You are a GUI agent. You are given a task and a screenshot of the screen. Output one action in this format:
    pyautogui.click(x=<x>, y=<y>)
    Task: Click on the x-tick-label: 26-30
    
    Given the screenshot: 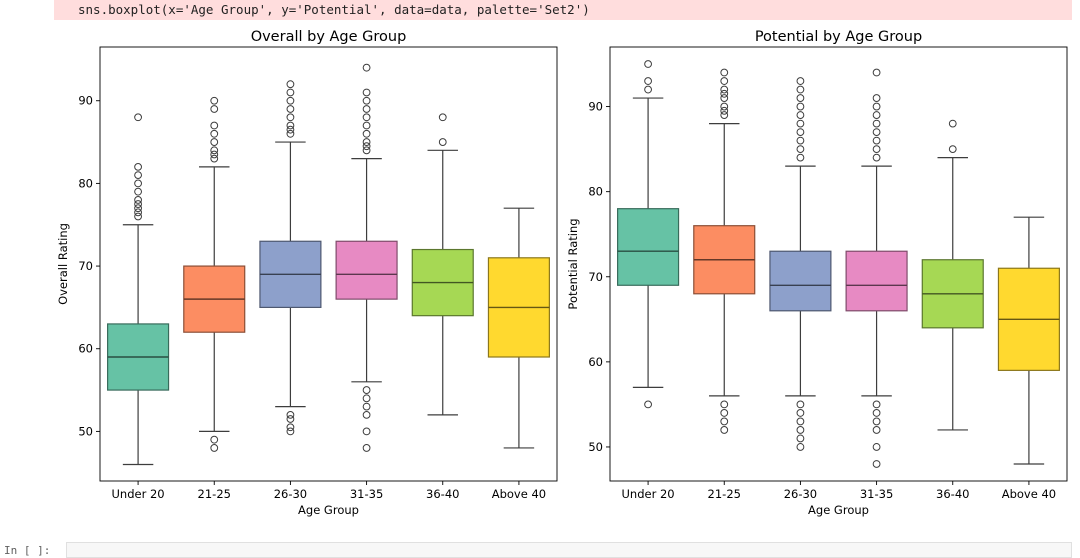 What is the action you would take?
    pyautogui.click(x=800, y=494)
    